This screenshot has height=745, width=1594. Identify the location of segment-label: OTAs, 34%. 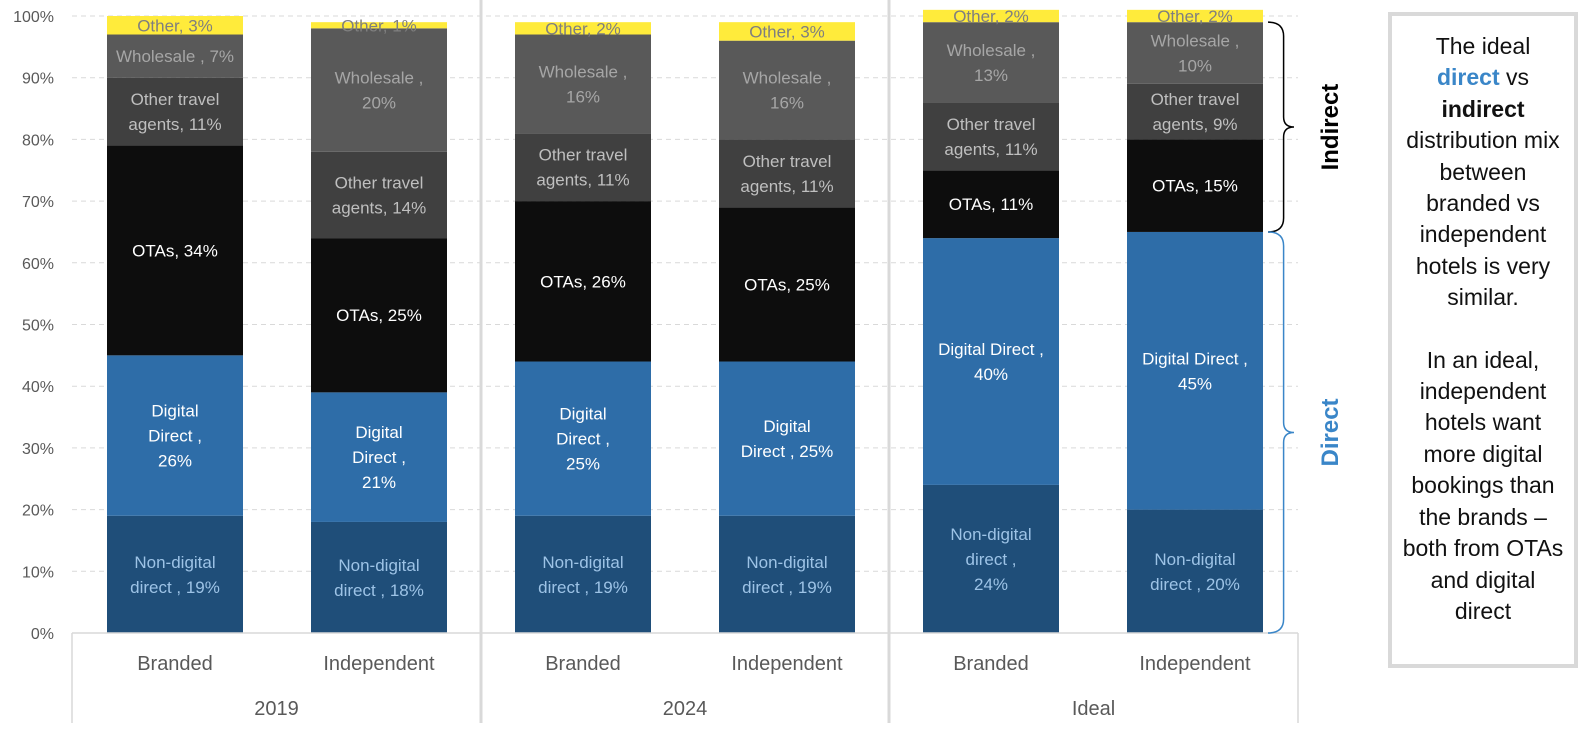
(175, 250).